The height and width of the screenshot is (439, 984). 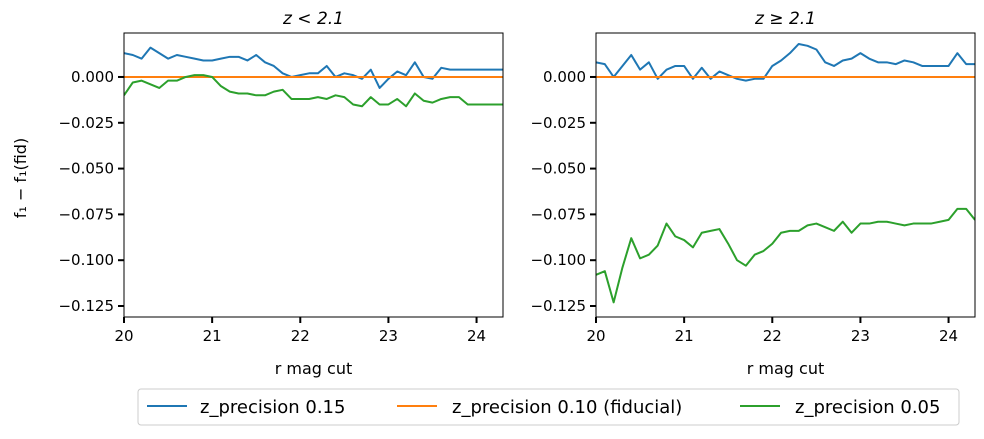 I want to click on y-tick-label-left-5: −0.125, so click(x=86, y=306).